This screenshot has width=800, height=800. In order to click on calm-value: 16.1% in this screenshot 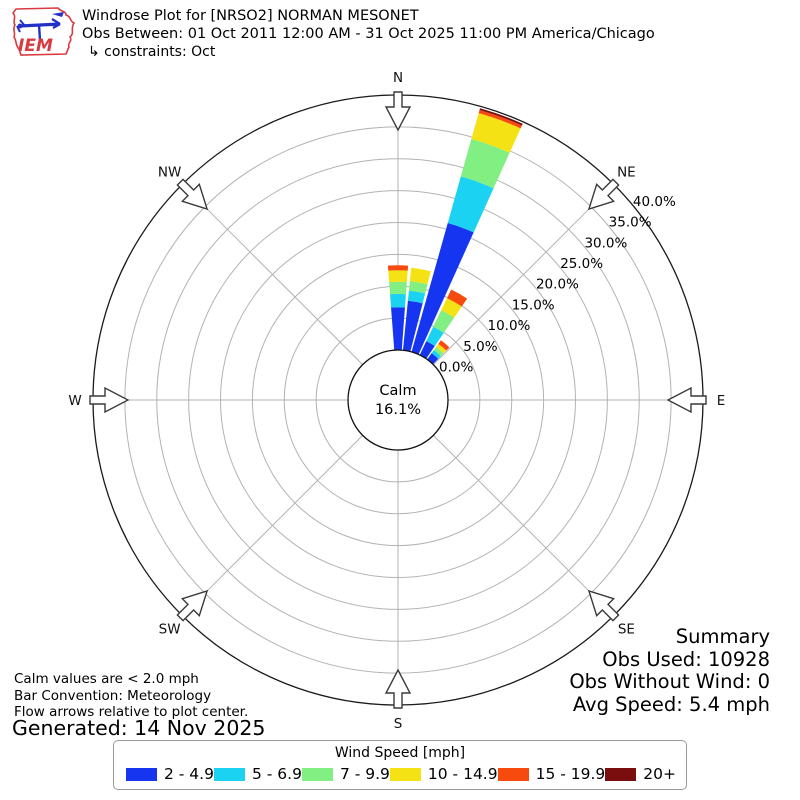, I will do `click(398, 410)`.